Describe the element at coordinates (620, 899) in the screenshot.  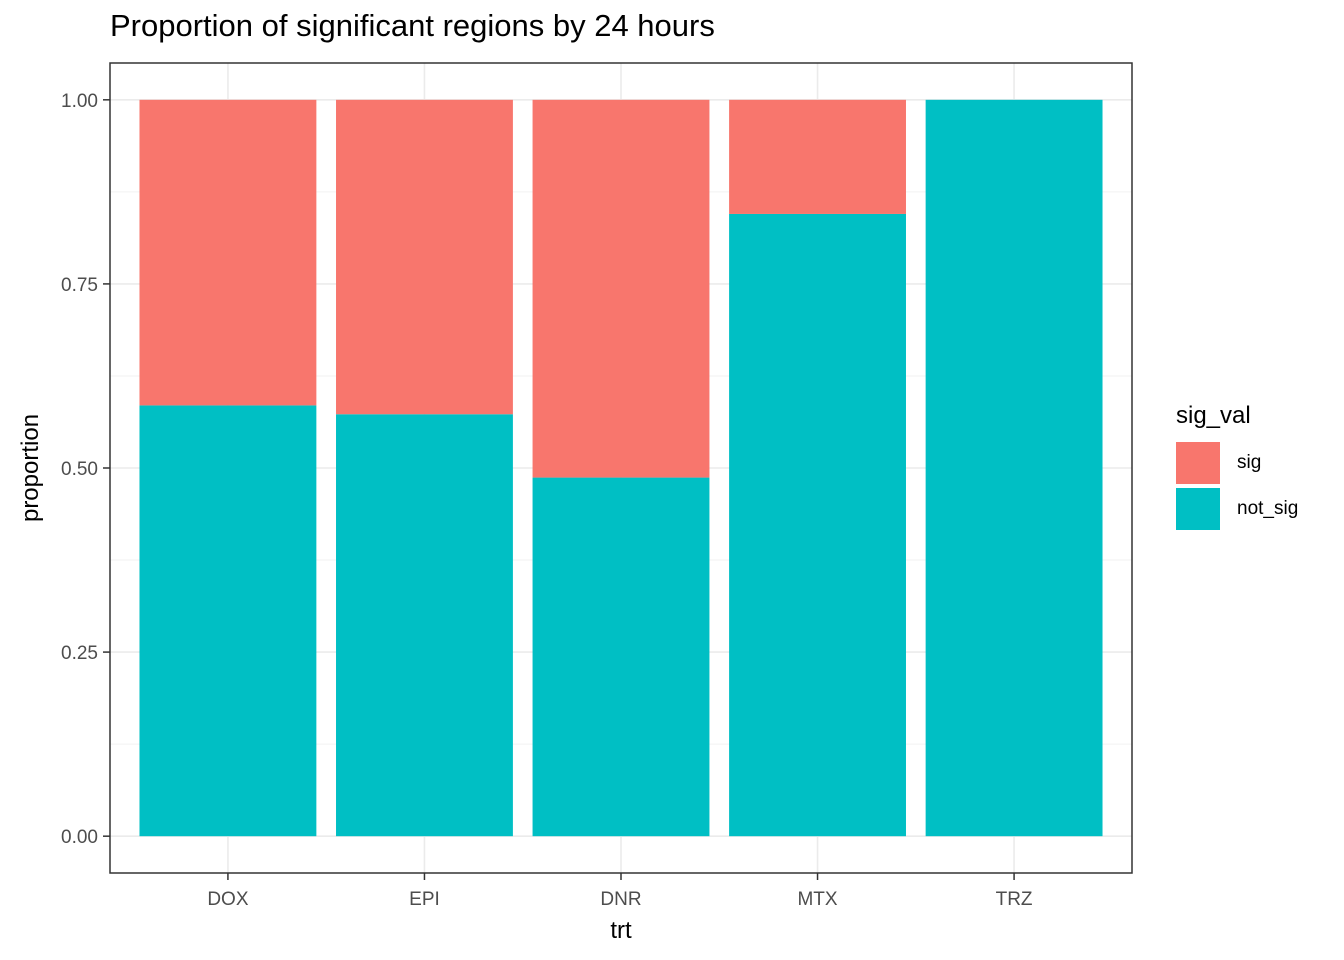
I see `x-tick-label-dnr: DNR` at that location.